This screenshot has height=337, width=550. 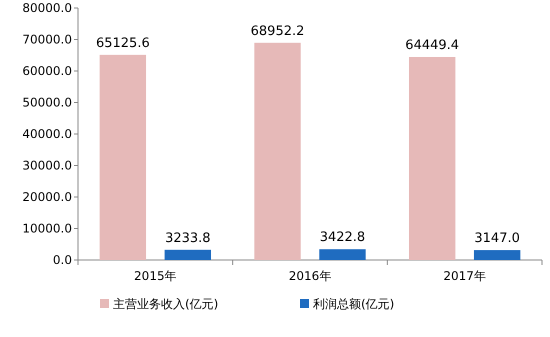 I want to click on y-tick-label: 10000.0, so click(x=47, y=229).